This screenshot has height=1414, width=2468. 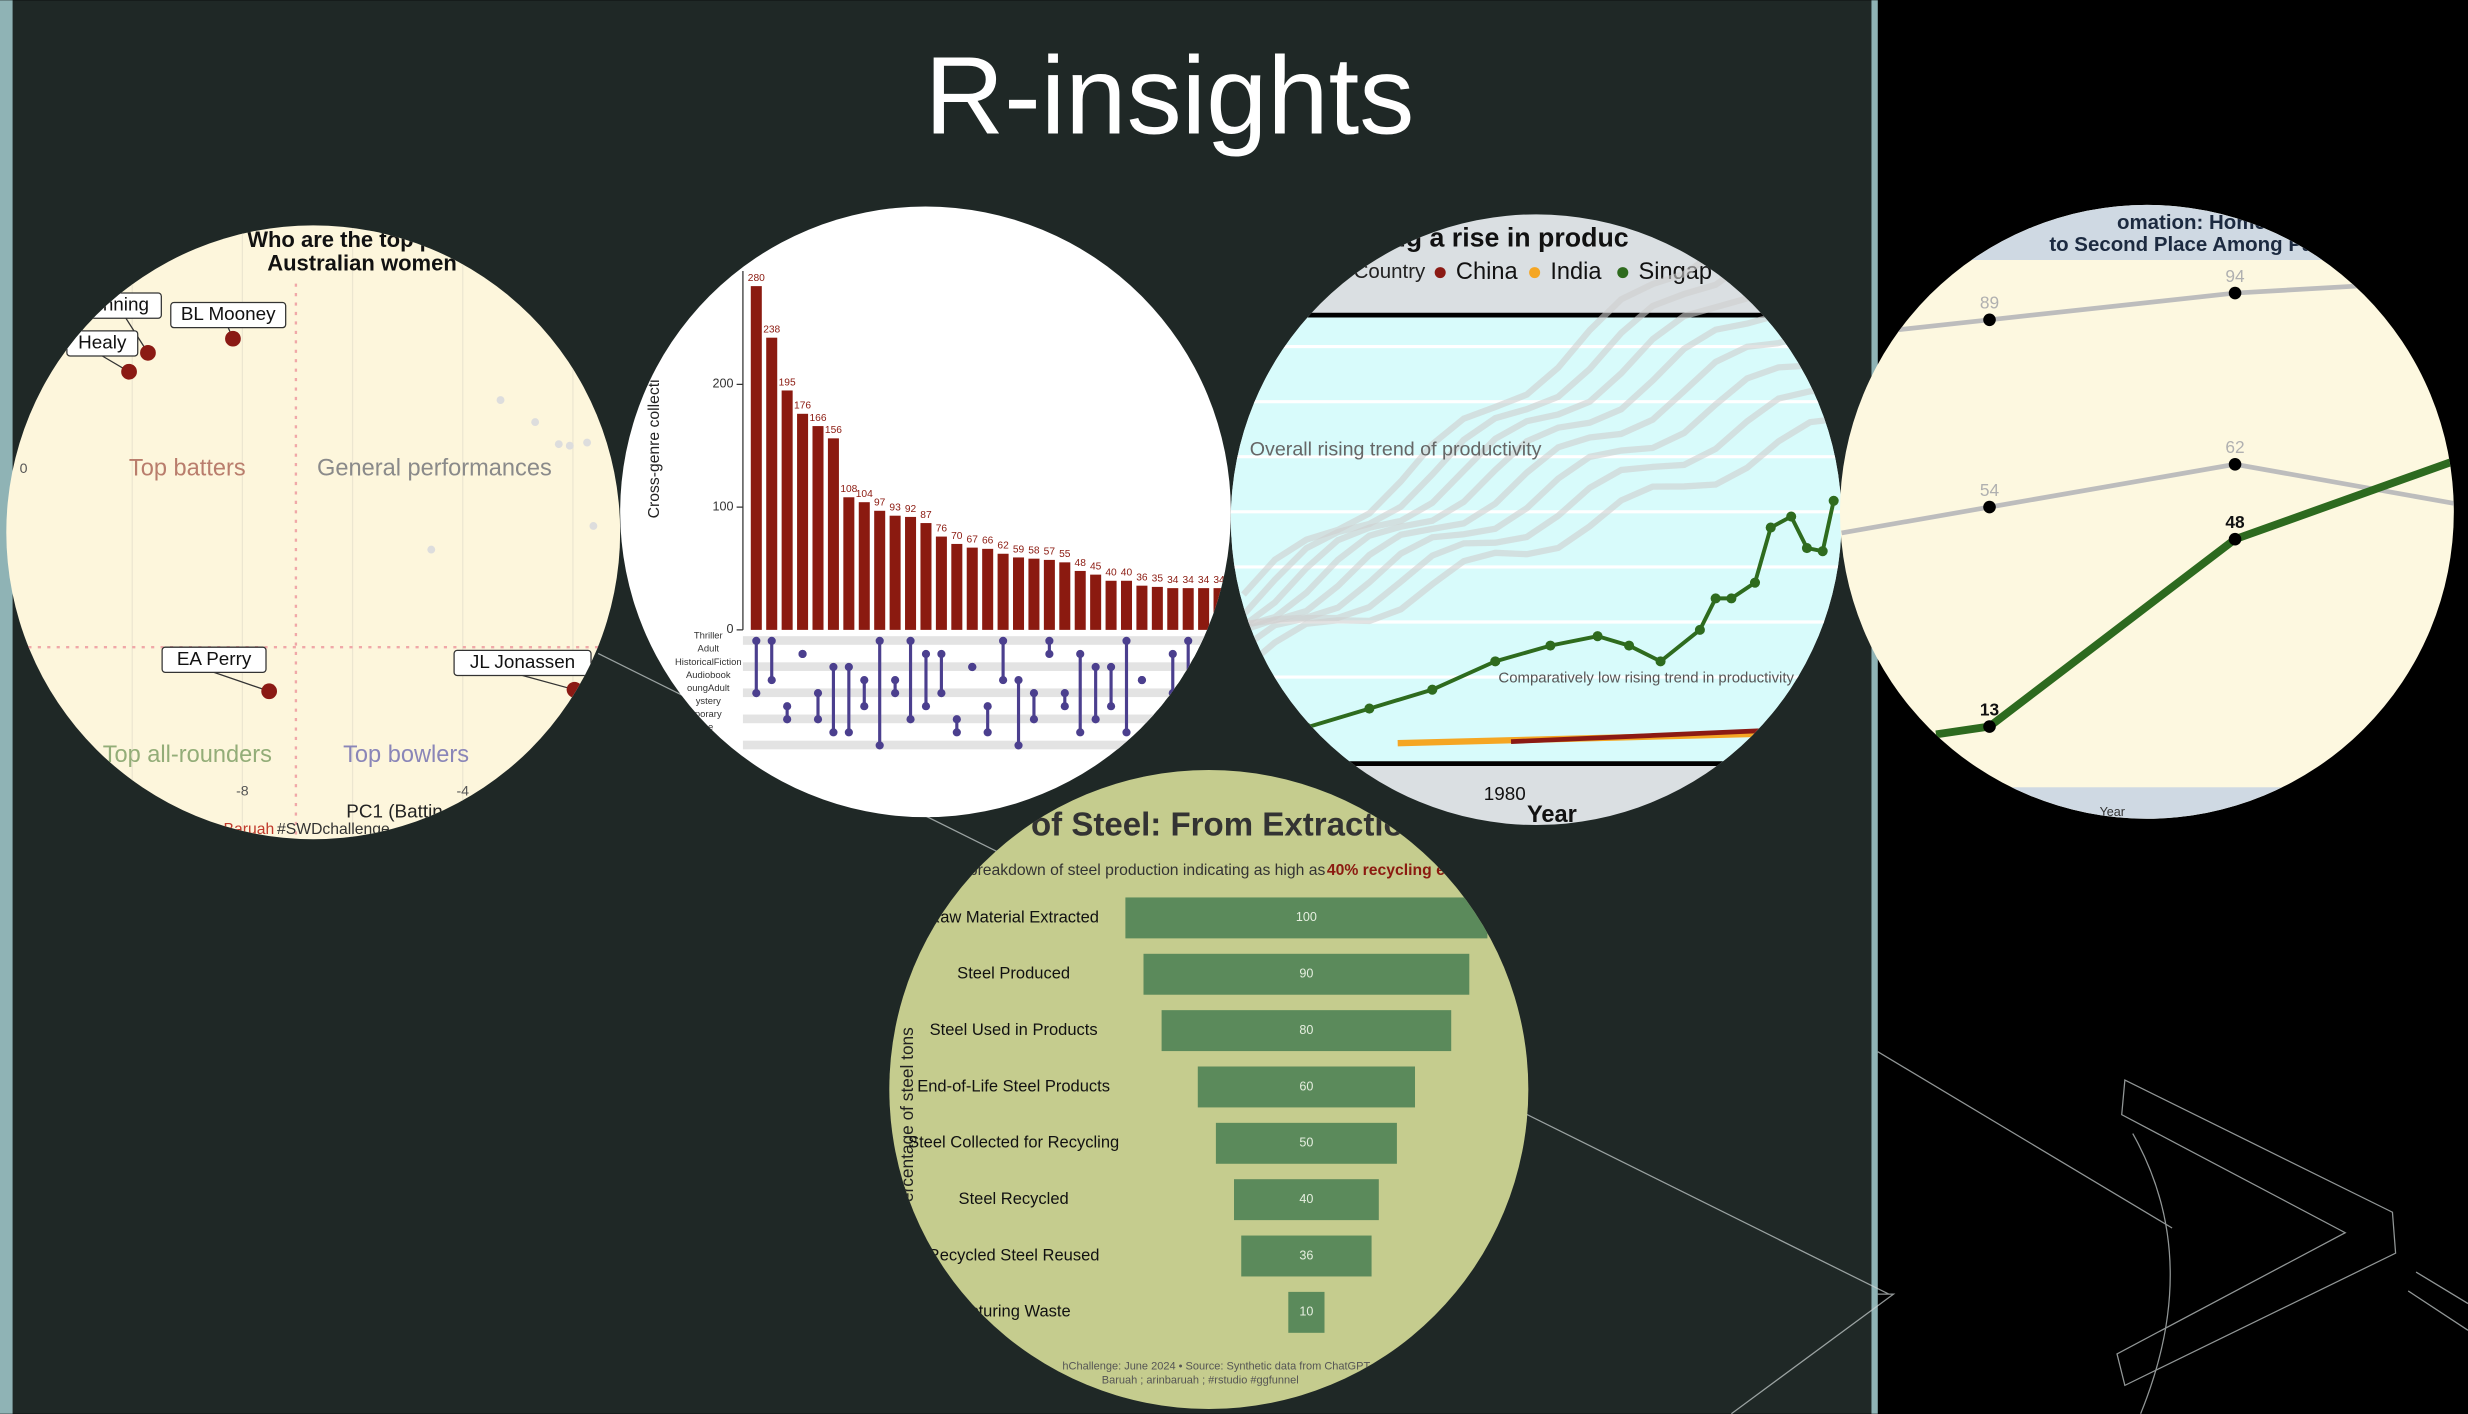 I want to click on value-label: 93, so click(x=895, y=508).